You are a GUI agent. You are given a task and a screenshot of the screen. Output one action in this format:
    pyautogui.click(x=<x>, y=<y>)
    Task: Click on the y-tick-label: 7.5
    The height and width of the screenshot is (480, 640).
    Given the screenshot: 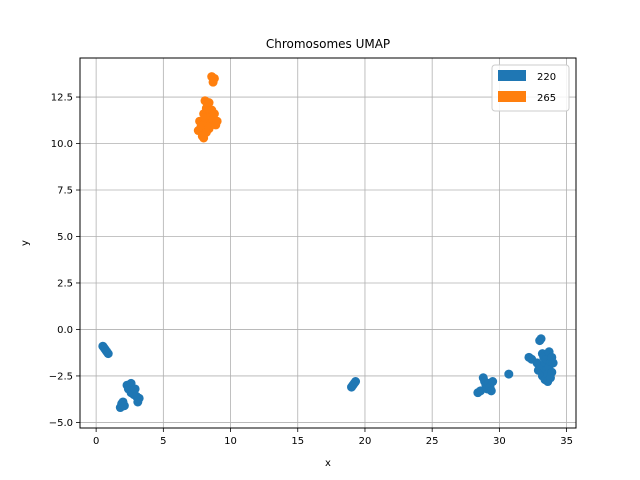 What is the action you would take?
    pyautogui.click(x=65, y=191)
    